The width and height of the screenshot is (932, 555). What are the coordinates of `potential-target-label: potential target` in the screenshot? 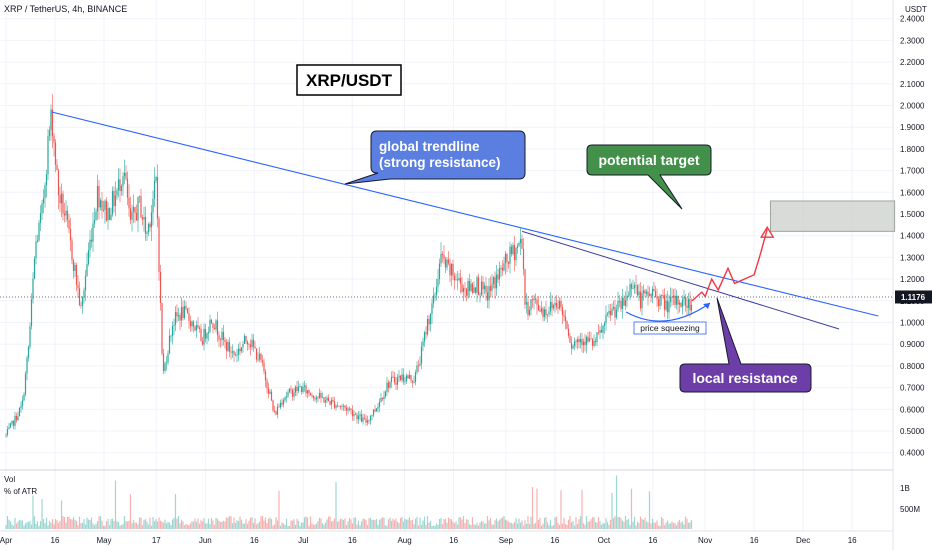 It's located at (648, 160).